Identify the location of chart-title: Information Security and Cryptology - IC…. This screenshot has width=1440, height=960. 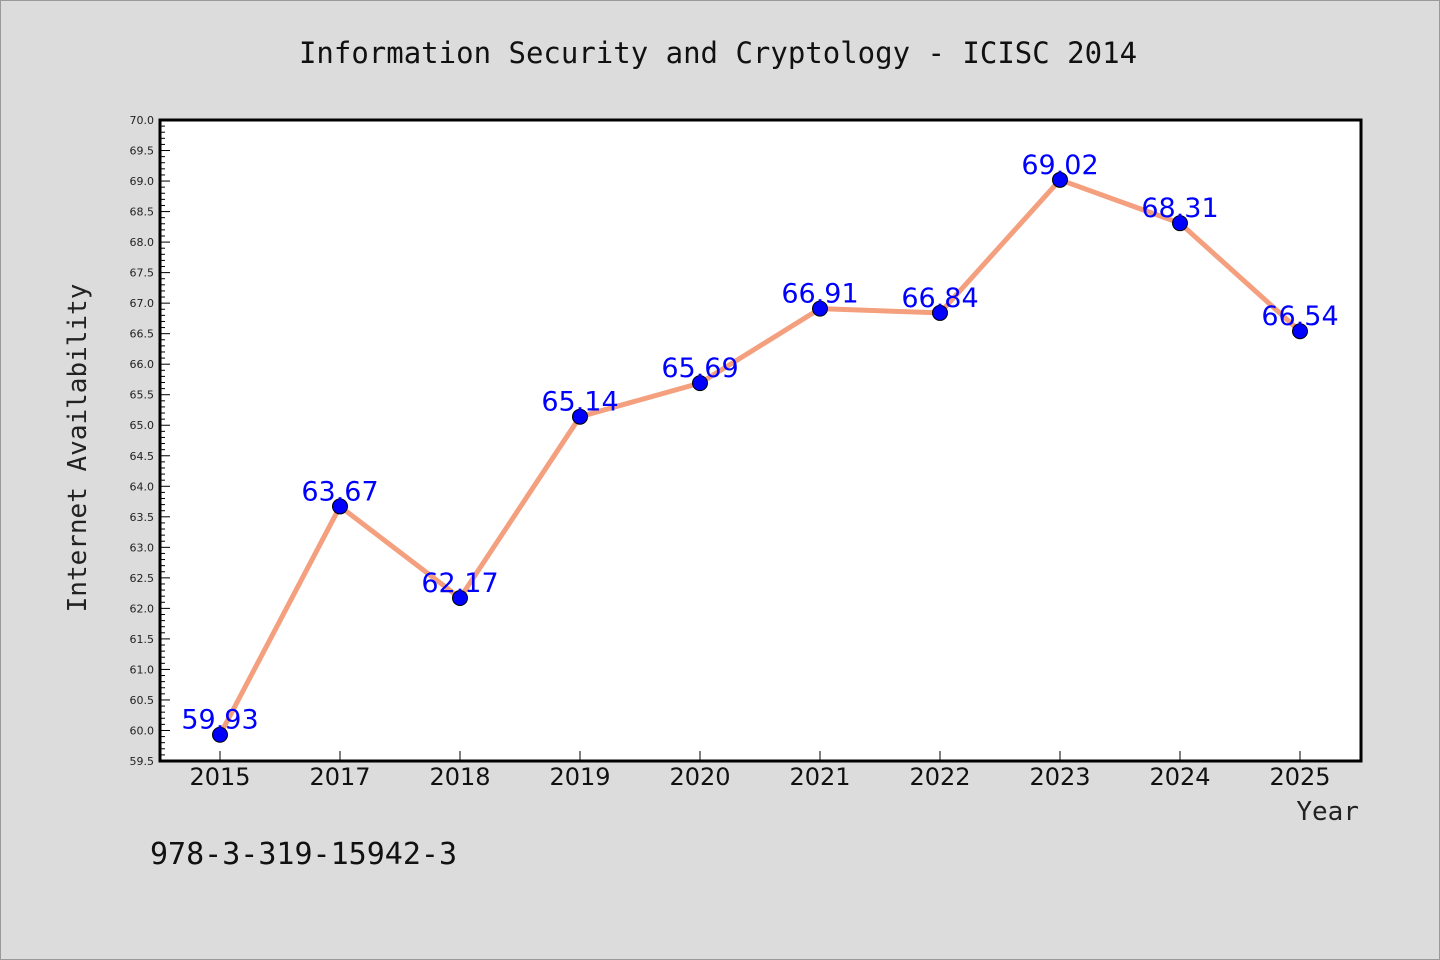
(718, 53).